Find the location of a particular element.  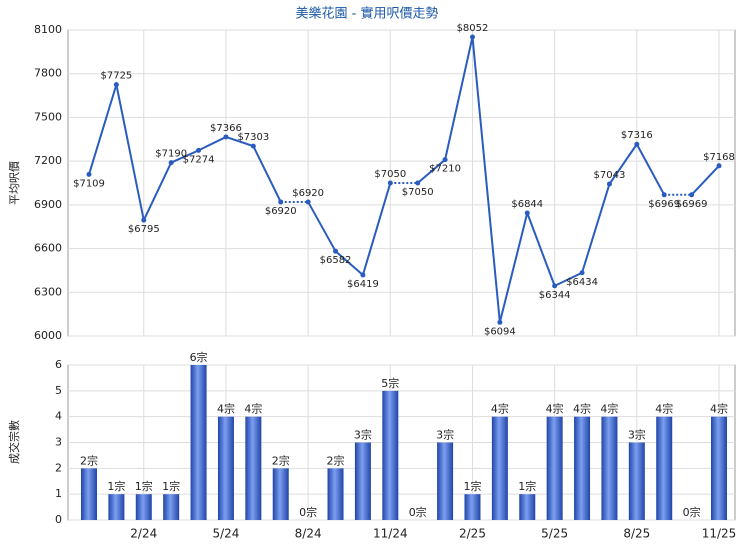

y-tick-label: 6300 is located at coordinates (48, 291).